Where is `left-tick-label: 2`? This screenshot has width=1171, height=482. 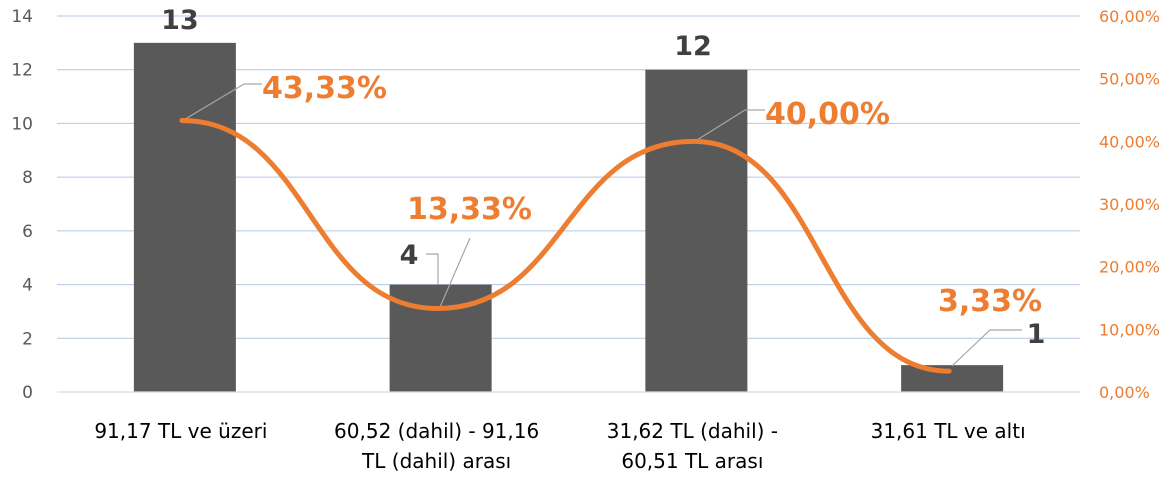 left-tick-label: 2 is located at coordinates (27, 339).